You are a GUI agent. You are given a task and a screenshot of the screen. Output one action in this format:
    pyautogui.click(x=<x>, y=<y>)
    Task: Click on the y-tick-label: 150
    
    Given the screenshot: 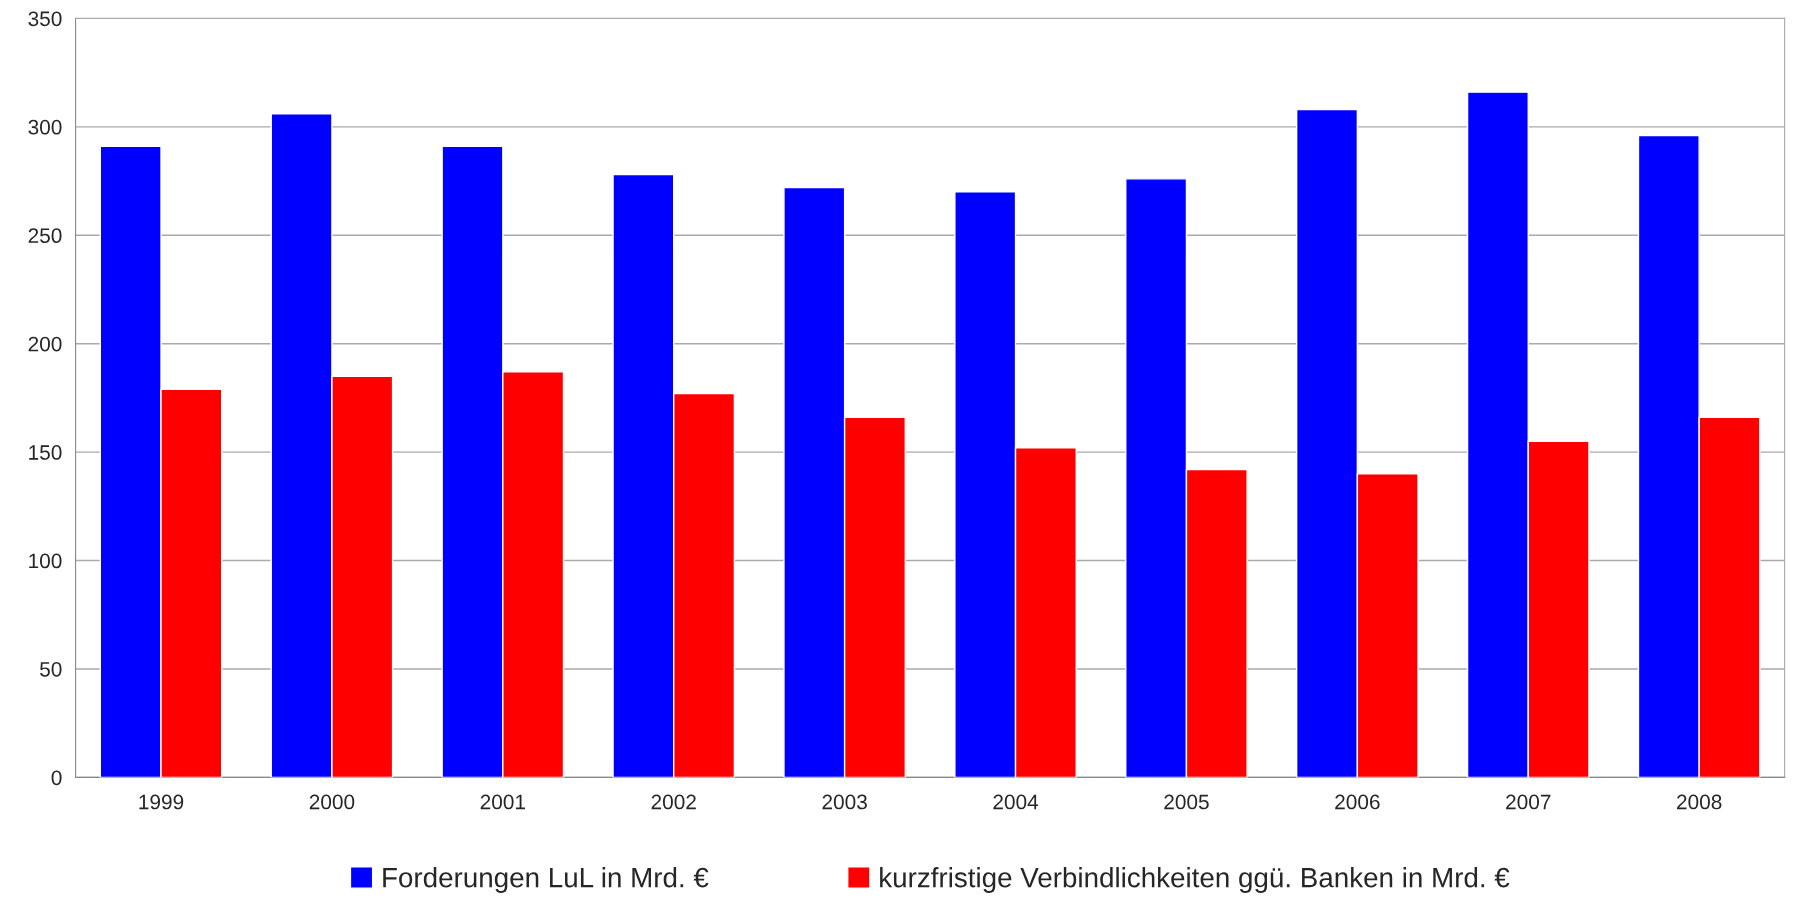 What is the action you would take?
    pyautogui.click(x=45, y=452)
    